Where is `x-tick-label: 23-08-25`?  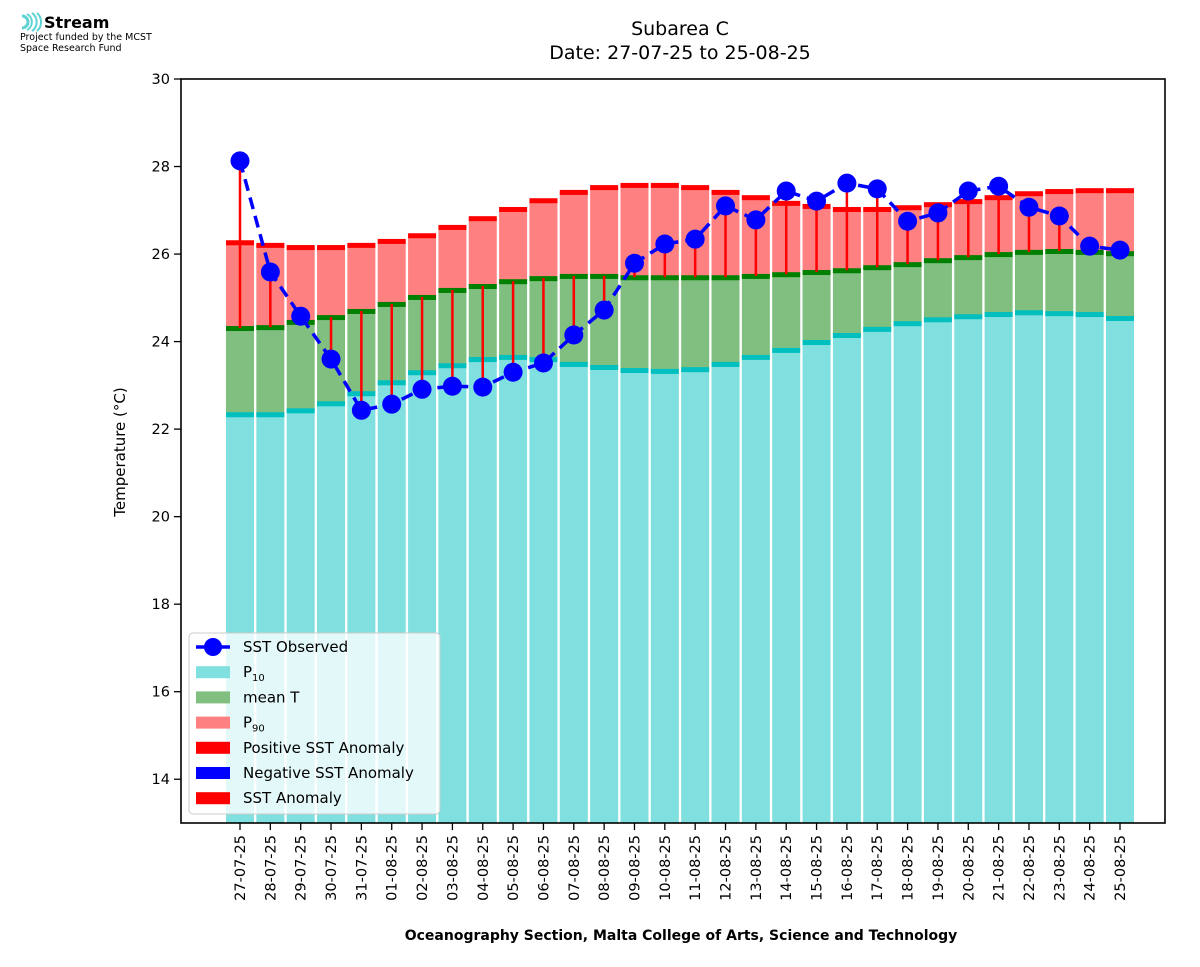
x-tick-label: 23-08-25 is located at coordinates (1060, 868).